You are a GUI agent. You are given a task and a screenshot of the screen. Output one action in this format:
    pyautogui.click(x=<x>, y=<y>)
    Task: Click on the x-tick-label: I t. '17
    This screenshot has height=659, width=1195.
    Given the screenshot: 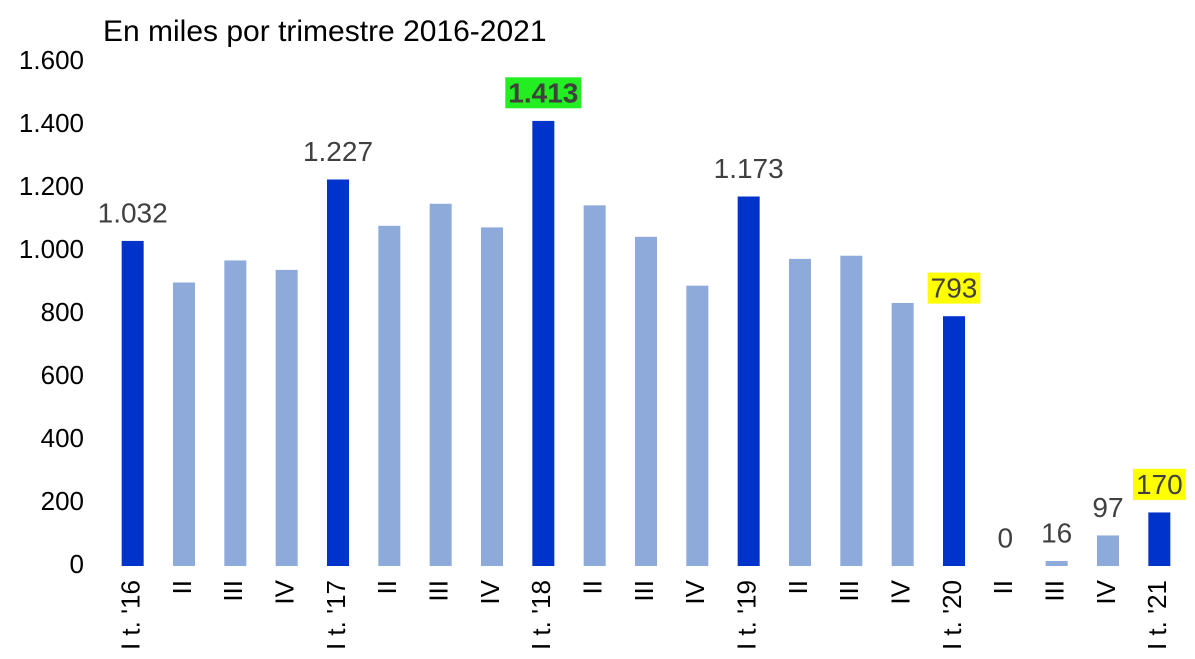 What is the action you would take?
    pyautogui.click(x=336, y=615)
    